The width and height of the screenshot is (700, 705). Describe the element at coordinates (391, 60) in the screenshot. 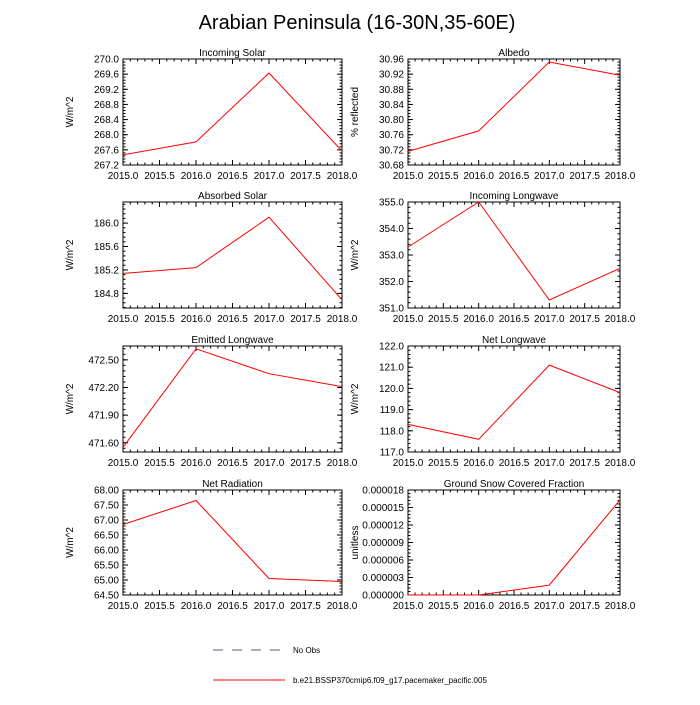

I see `y-tick-label: 30.96` at that location.